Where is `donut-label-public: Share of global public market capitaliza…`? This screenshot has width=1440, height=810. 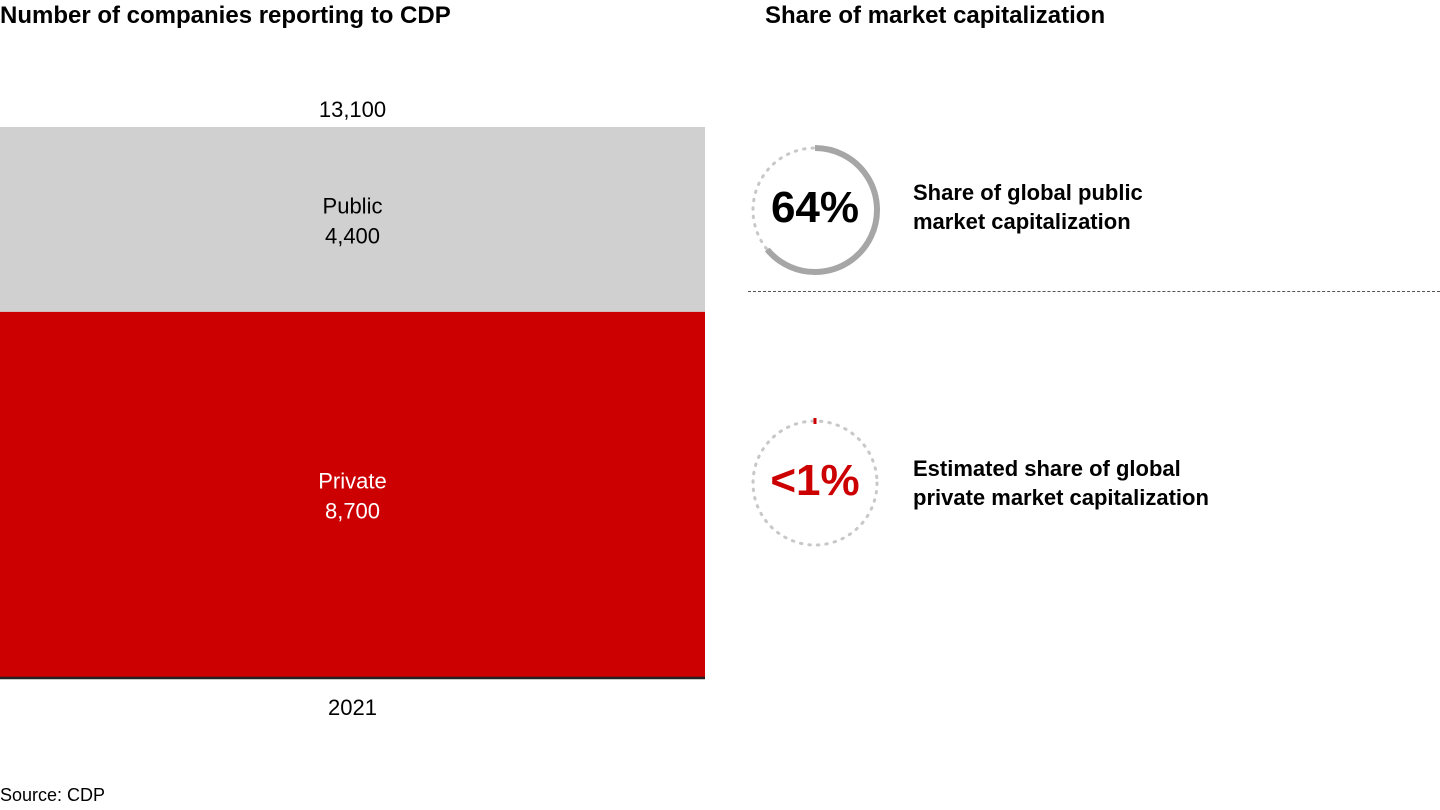 donut-label-public: Share of global public market capitaliza… is located at coordinates (1028, 207).